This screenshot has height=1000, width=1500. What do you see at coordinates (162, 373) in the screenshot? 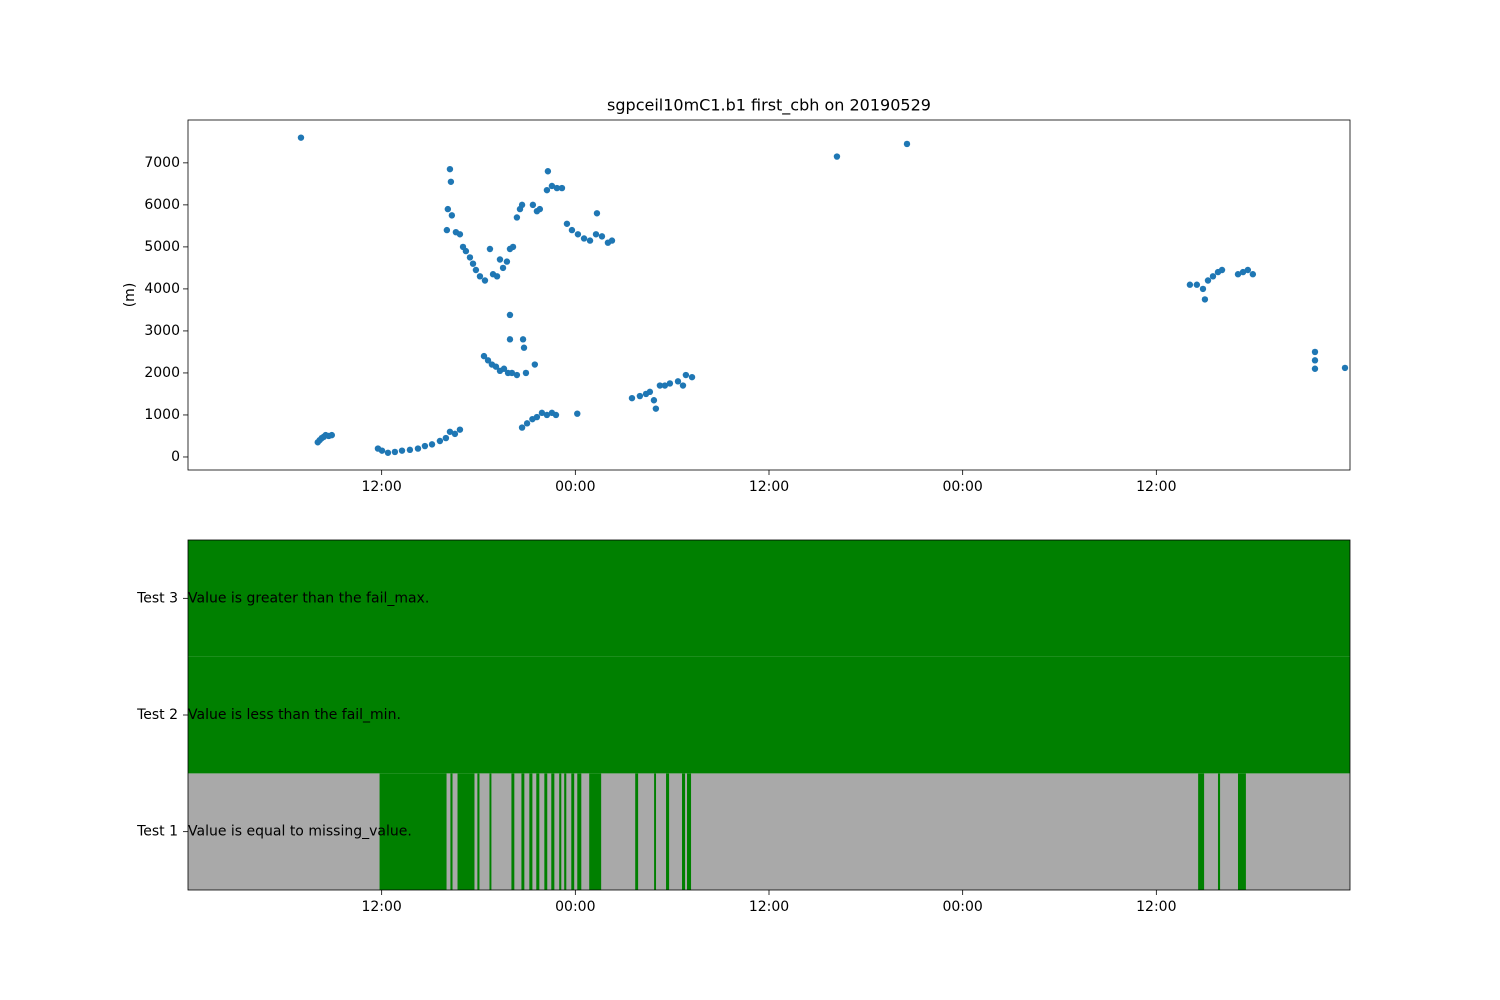
I see `y-tick-label: 2000` at bounding box center [162, 373].